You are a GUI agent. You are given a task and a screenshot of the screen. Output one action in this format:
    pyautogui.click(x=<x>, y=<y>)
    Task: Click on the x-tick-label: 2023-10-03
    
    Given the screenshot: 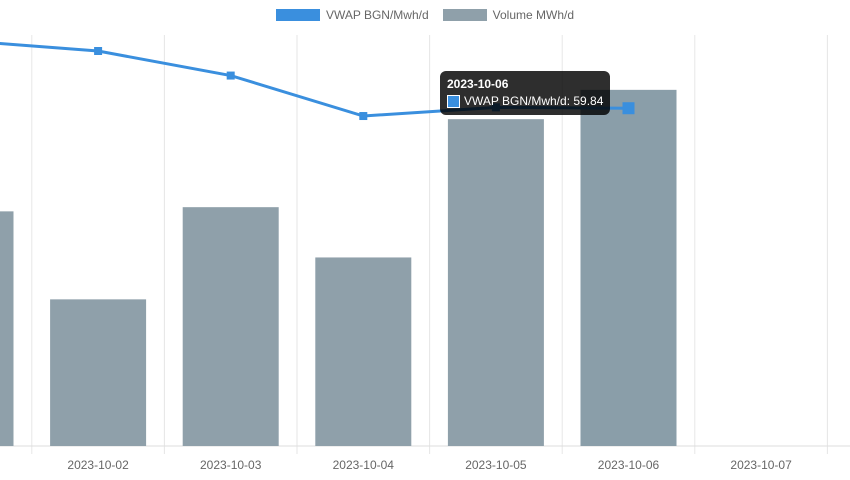 What is the action you would take?
    pyautogui.click(x=231, y=465)
    